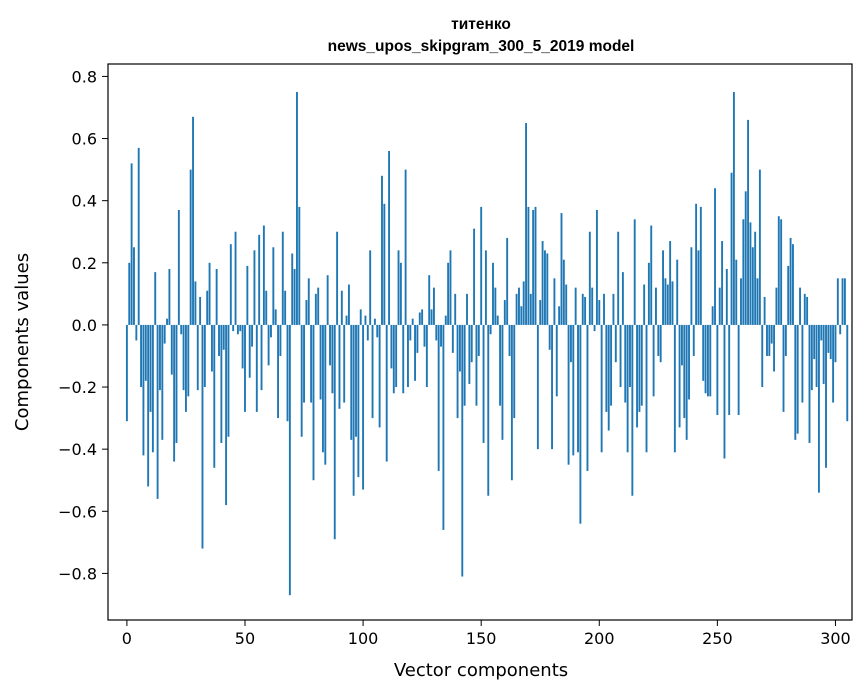 This screenshot has width=867, height=696. I want to click on chart-title: титенко, so click(481, 24).